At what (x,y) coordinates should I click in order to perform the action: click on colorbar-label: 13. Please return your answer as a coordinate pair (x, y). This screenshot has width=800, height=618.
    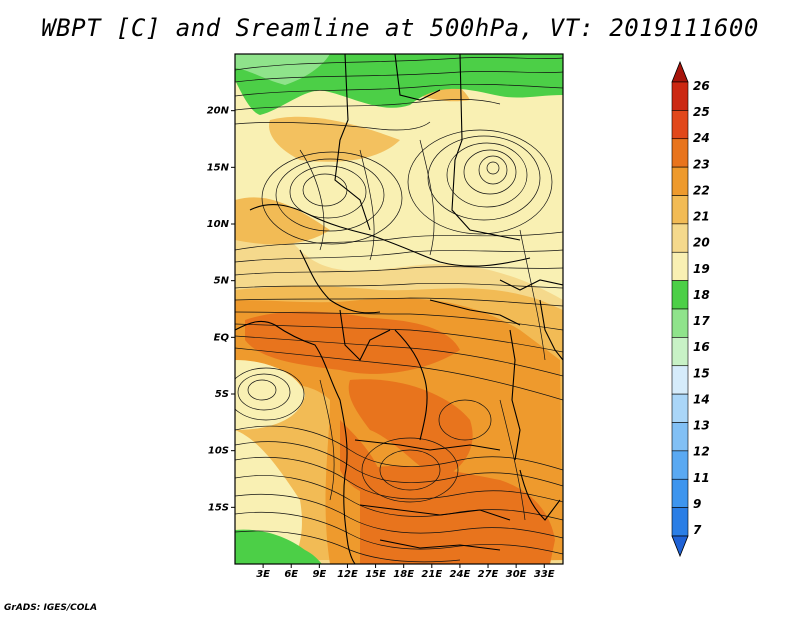
    Looking at the image, I should click on (701, 426).